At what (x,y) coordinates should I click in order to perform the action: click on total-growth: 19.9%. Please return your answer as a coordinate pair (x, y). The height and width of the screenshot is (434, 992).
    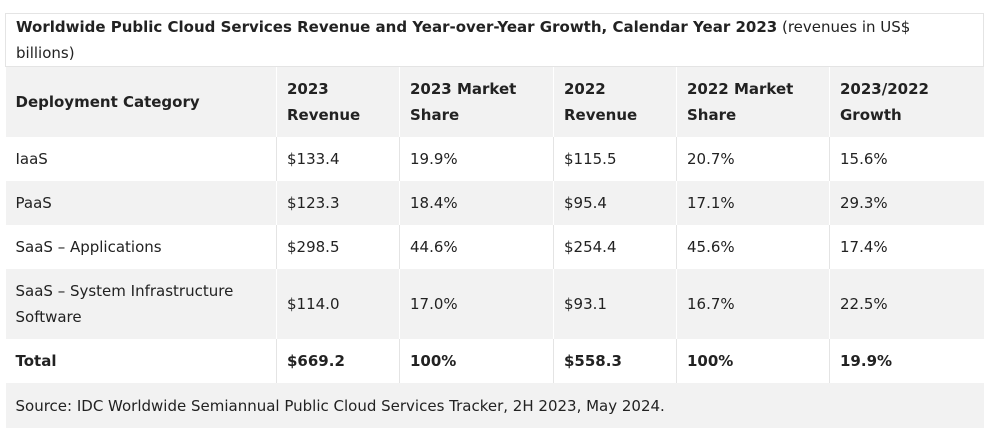
    Looking at the image, I should click on (906, 361).